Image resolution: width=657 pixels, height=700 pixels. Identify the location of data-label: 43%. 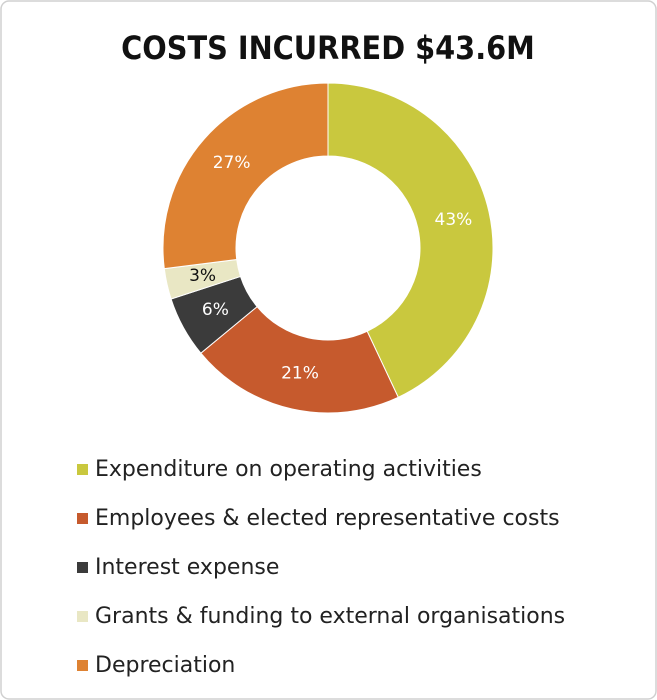
(454, 220).